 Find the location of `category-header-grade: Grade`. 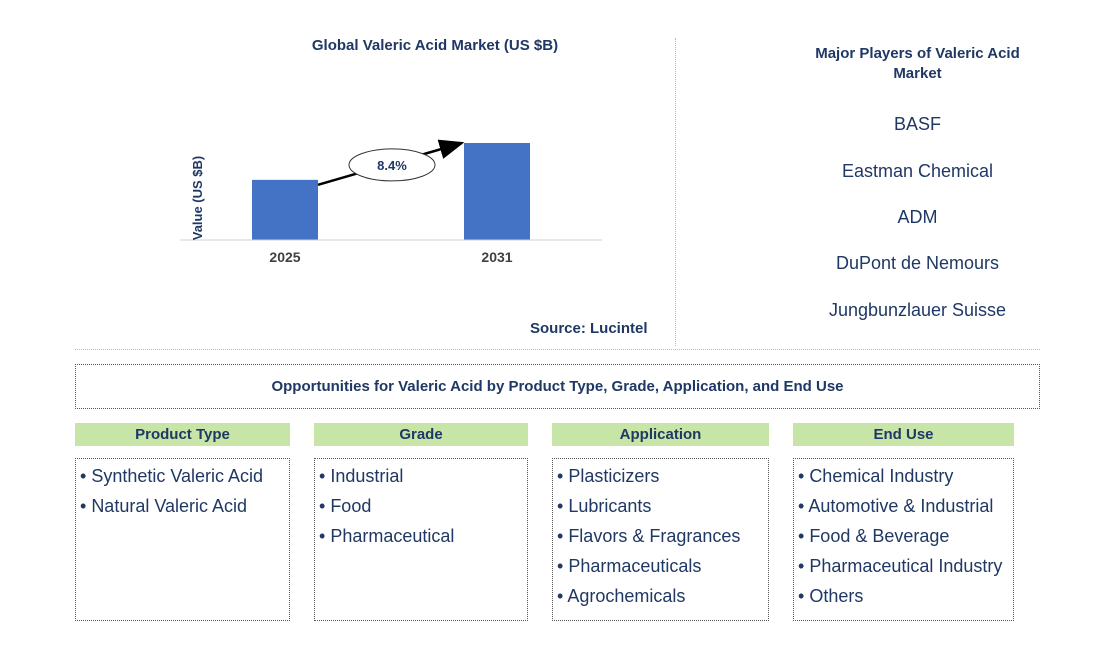

category-header-grade: Grade is located at coordinates (421, 434).